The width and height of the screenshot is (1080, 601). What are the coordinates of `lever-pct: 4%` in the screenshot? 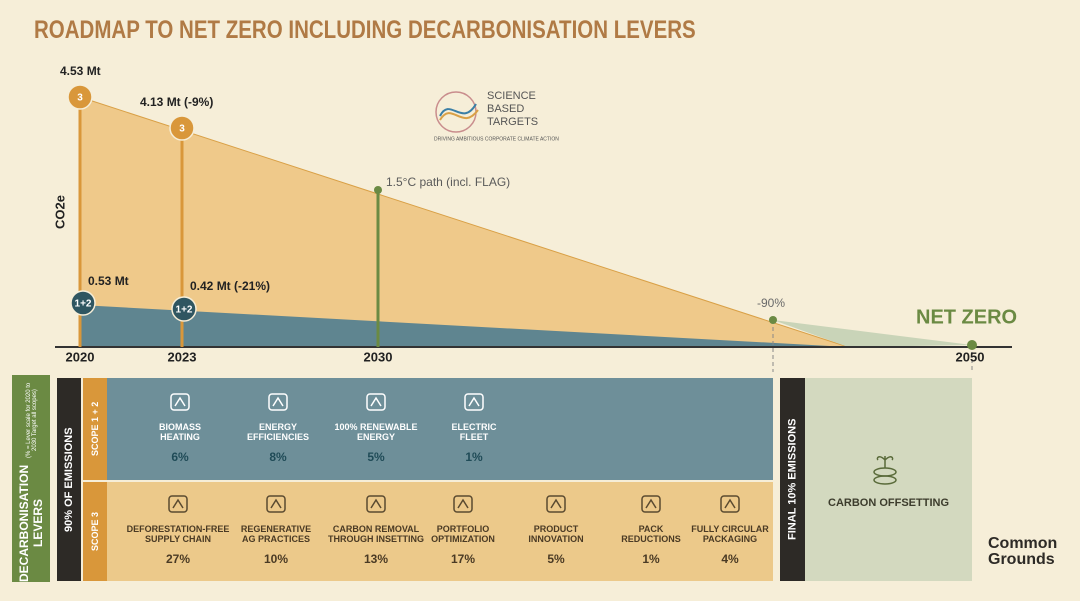 It's located at (730, 559).